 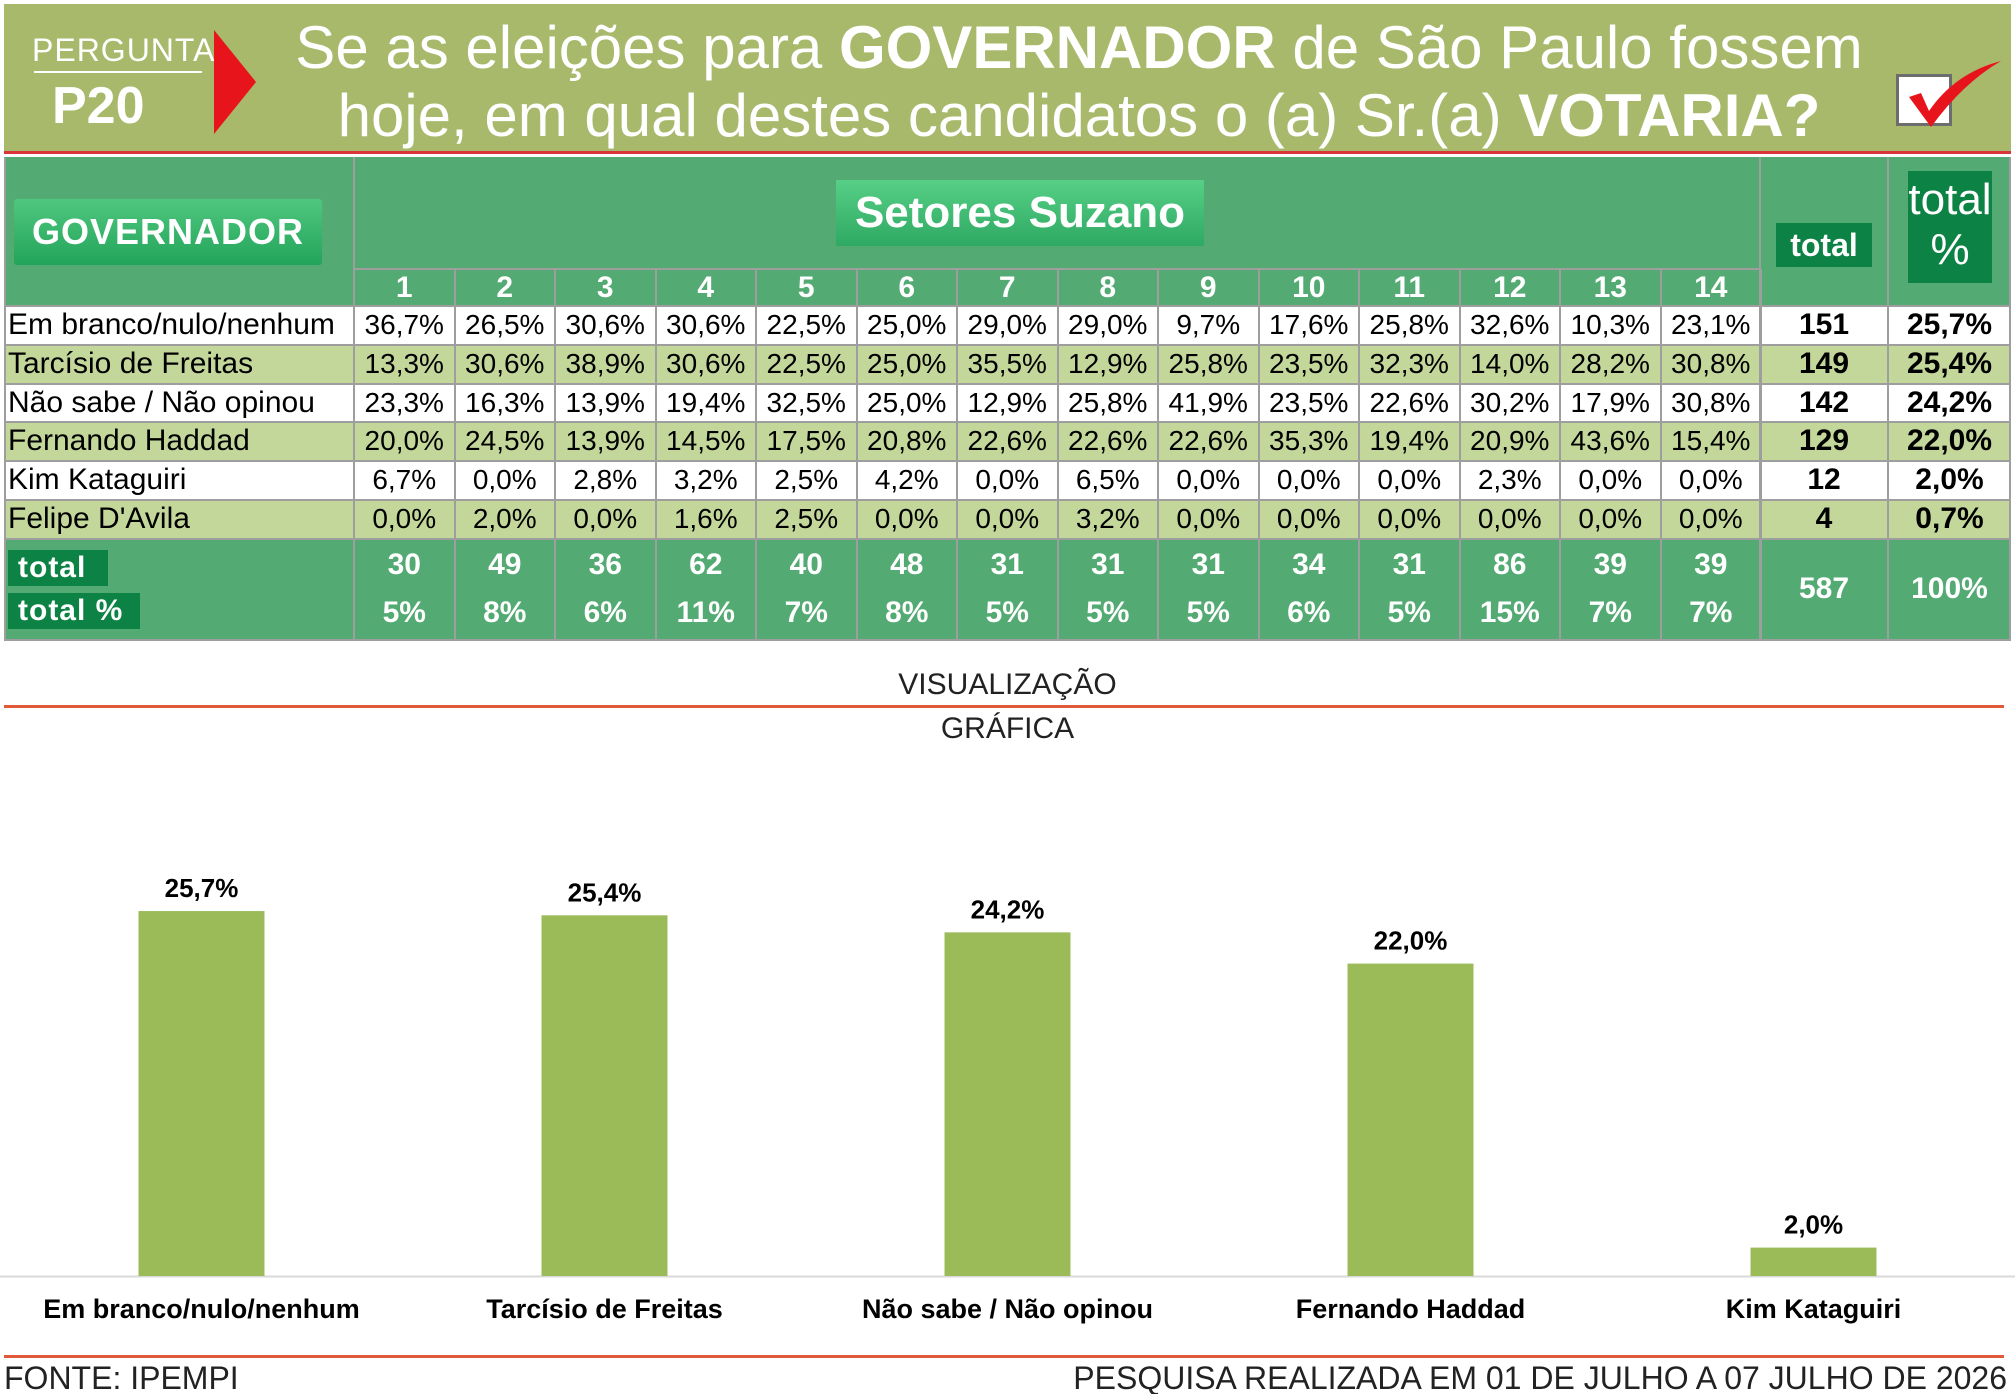 I want to click on data-label-1: 25,4%, so click(x=605, y=892).